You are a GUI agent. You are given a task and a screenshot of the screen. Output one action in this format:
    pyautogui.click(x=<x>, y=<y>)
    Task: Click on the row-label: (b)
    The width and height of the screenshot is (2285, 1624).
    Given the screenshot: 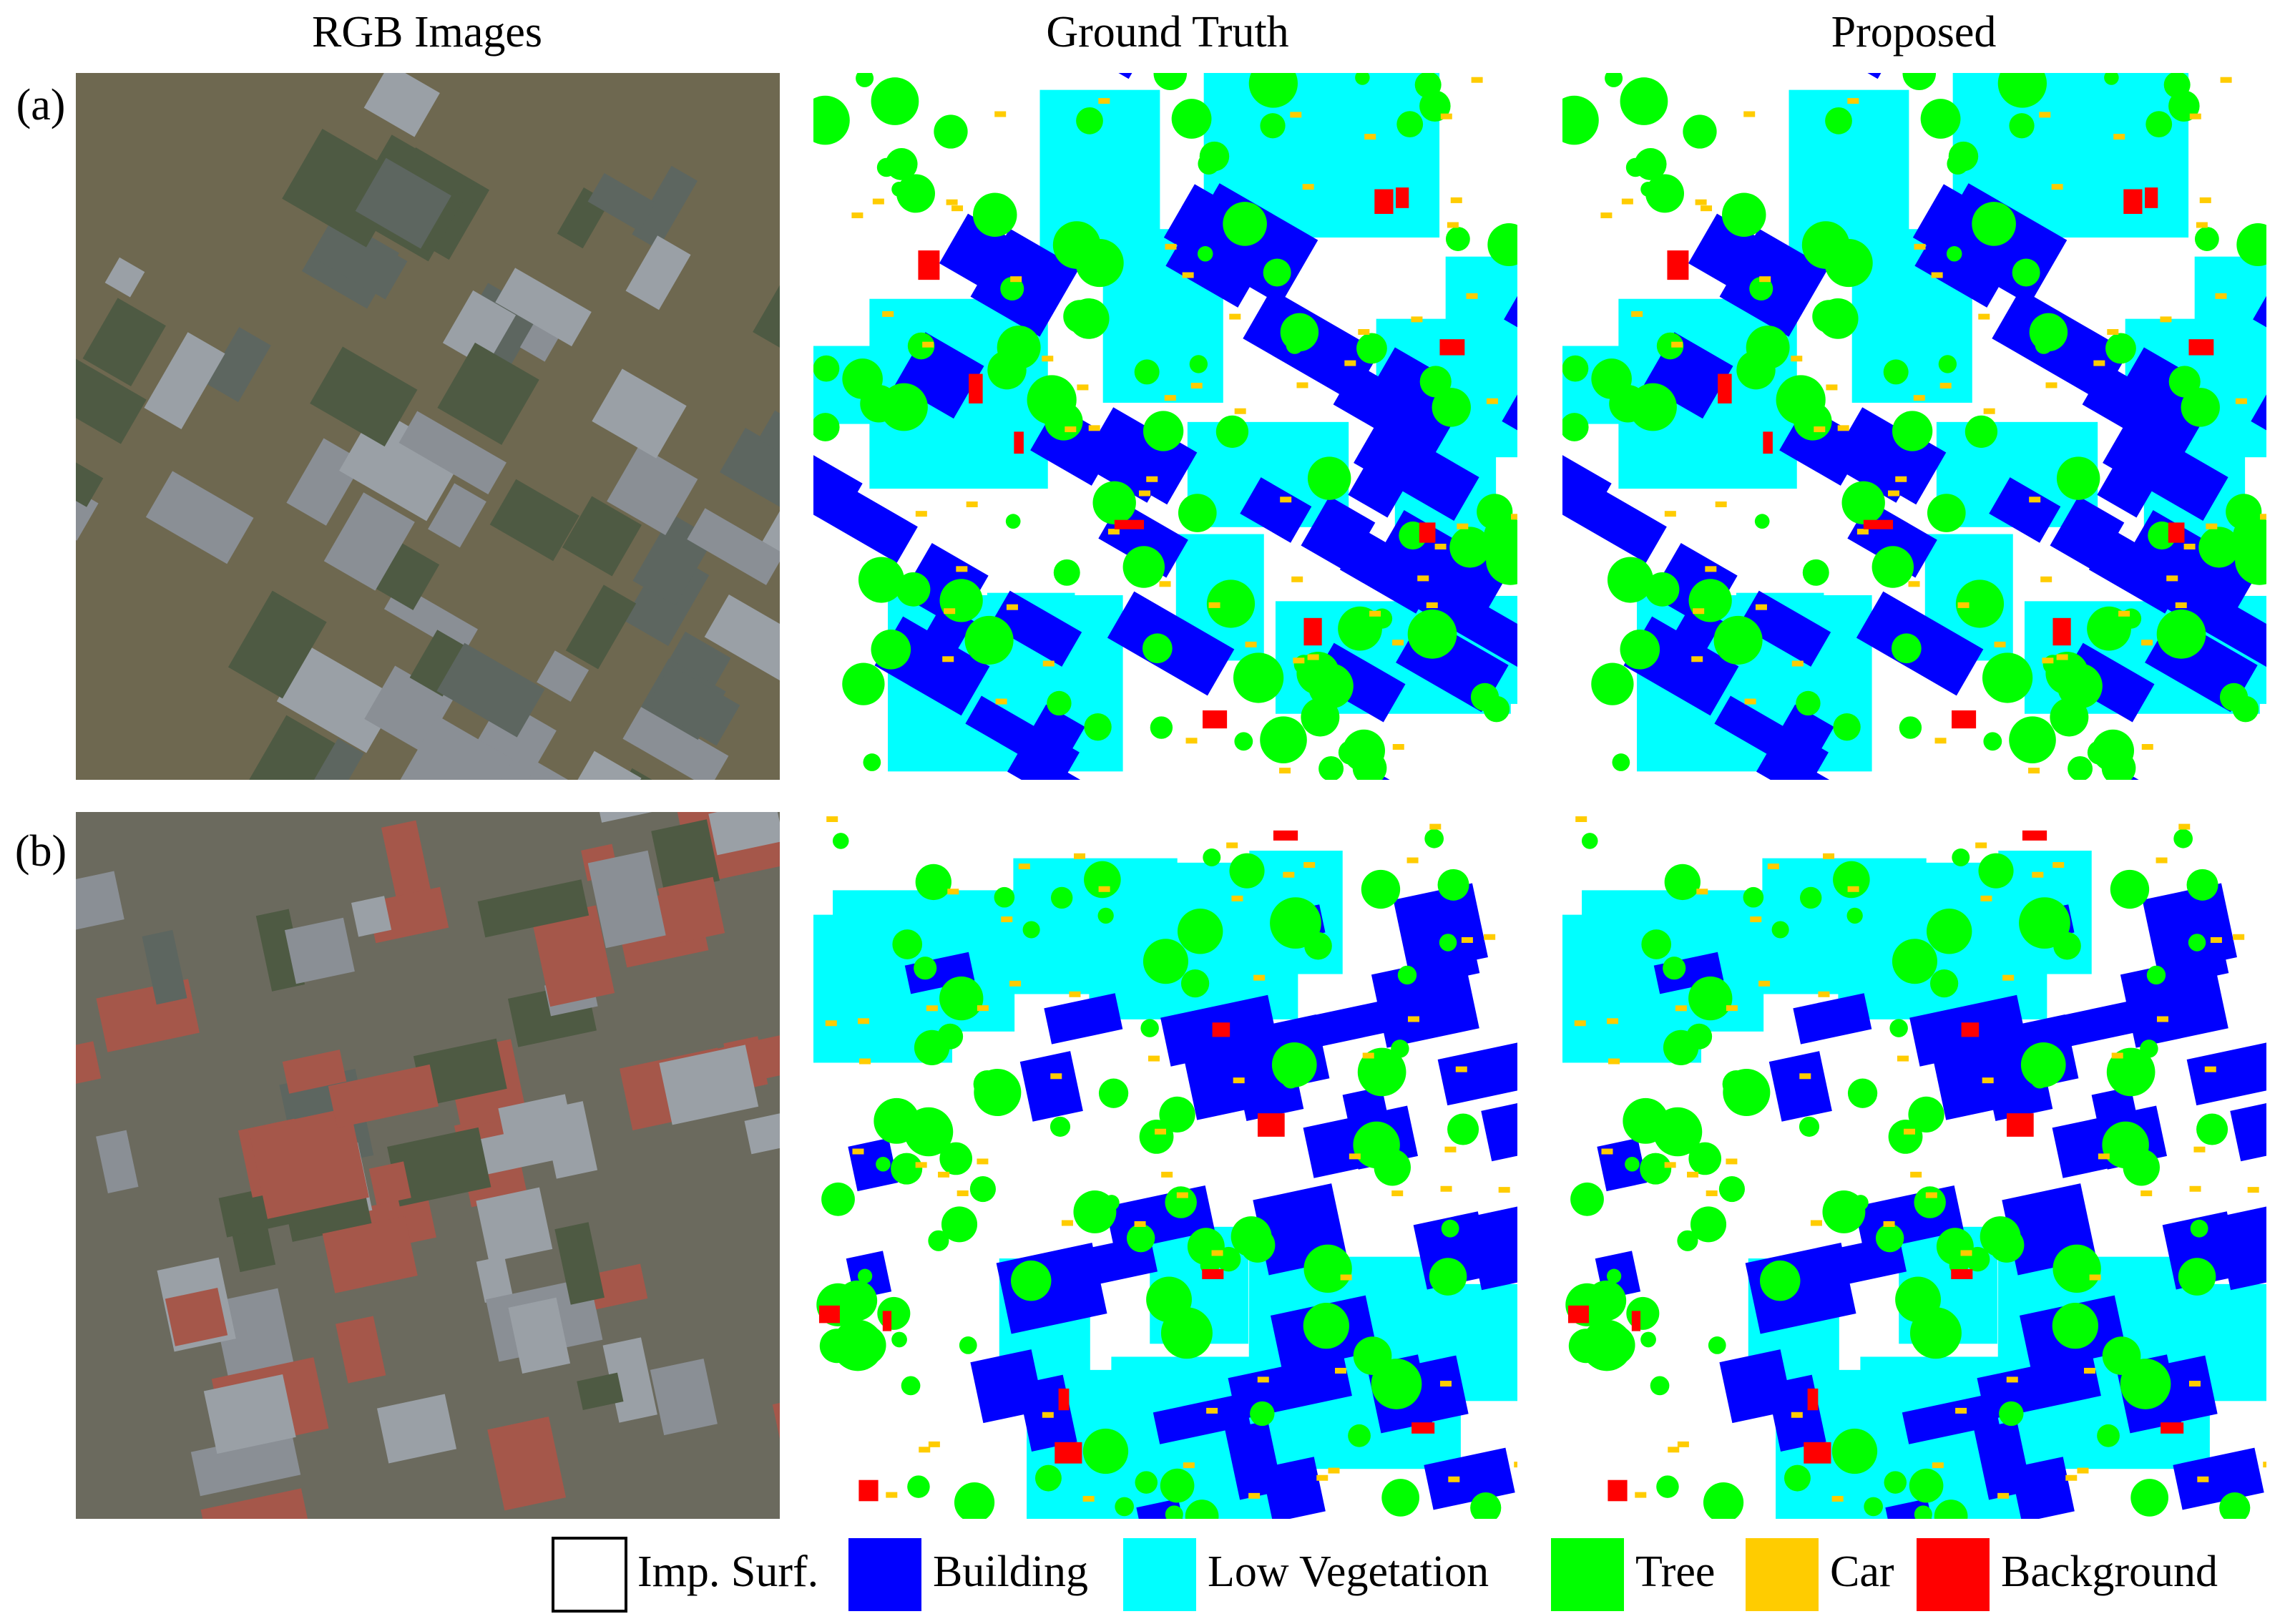 What is the action you would take?
    pyautogui.click(x=41, y=851)
    